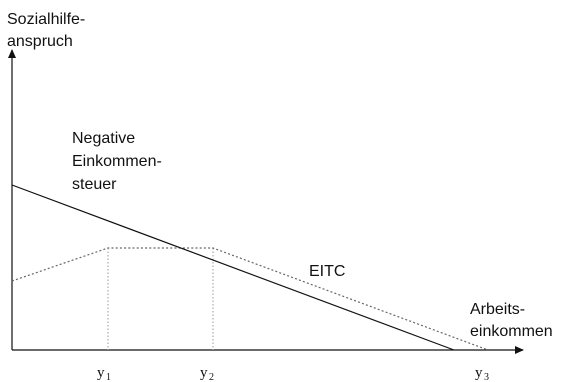 The height and width of the screenshot is (382, 566). Describe the element at coordinates (479, 373) in the screenshot. I see `x-tick-label-y3-base: y` at that location.